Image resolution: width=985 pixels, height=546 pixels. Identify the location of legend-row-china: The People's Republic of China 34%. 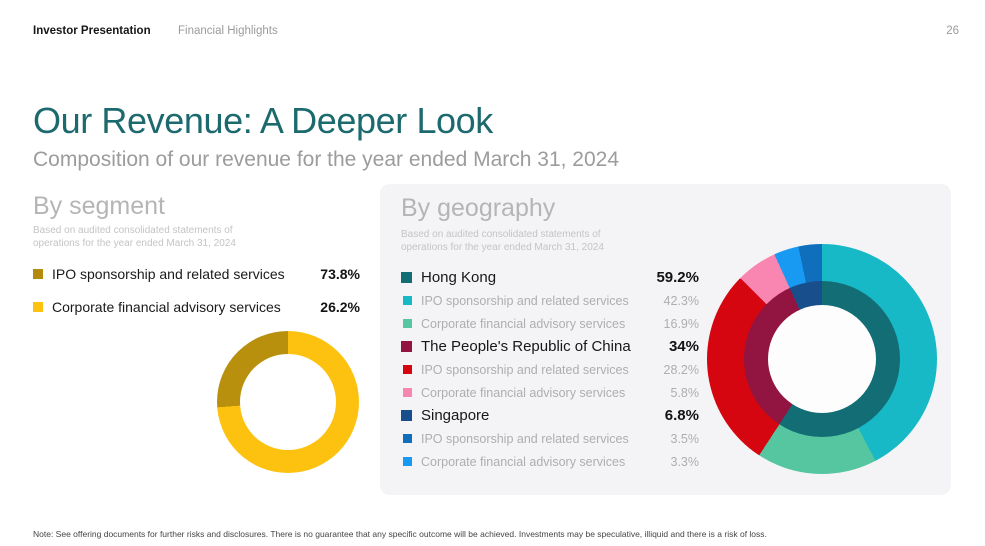
(550, 346).